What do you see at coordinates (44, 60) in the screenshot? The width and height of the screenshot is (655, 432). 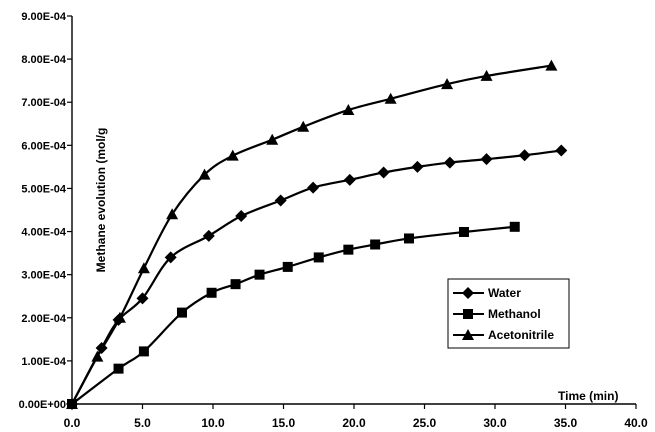 I see `y-tick-label: 8.00E-04` at bounding box center [44, 60].